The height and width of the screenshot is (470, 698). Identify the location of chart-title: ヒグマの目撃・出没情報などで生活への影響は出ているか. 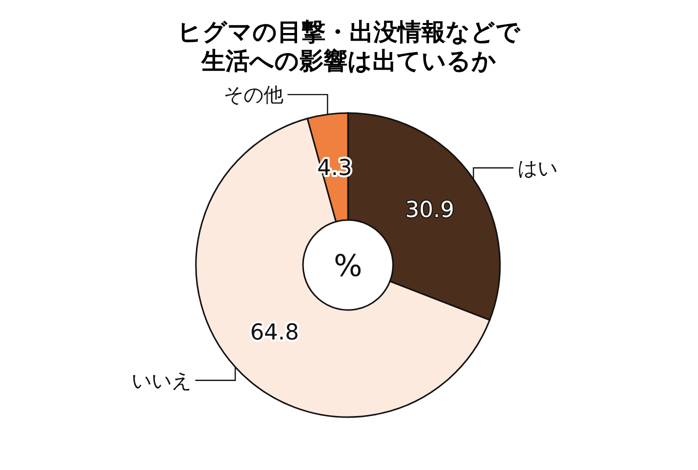
(349, 47).